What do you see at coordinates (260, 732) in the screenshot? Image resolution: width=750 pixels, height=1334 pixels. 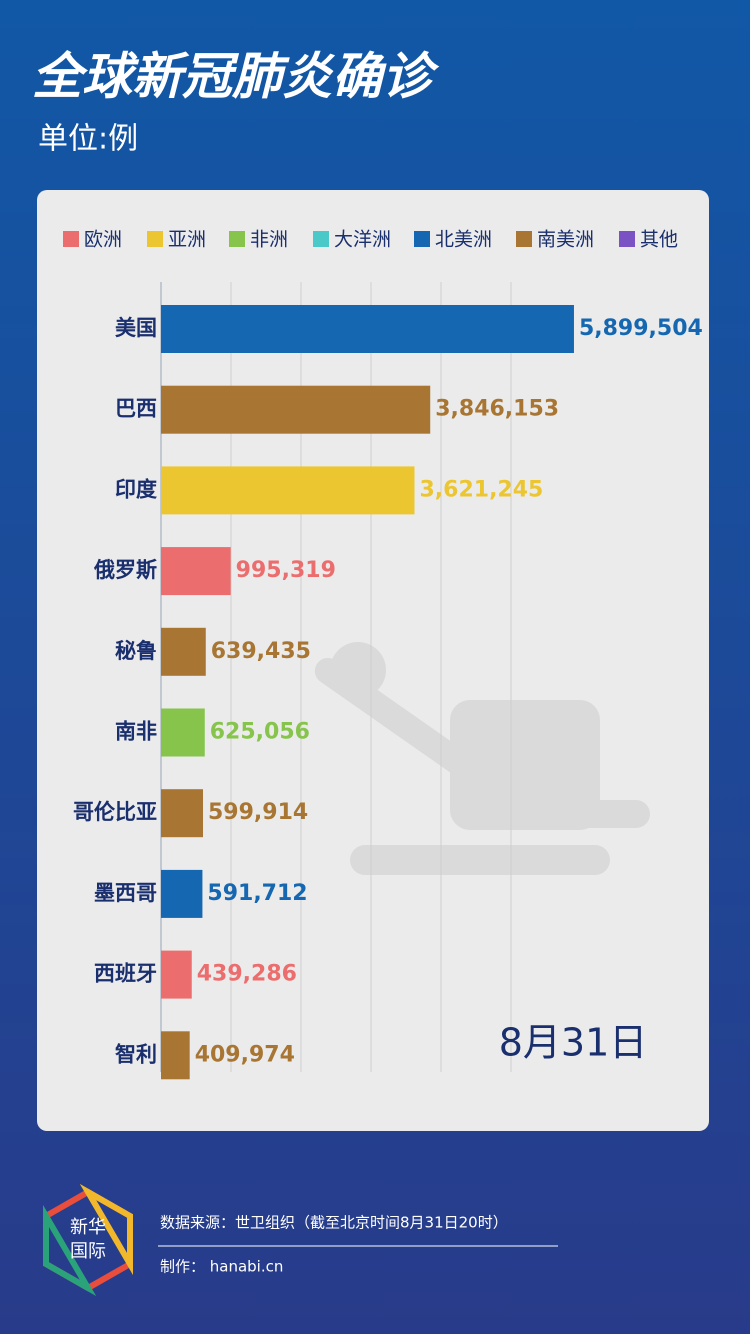 I see `value-label: 625,056` at bounding box center [260, 732].